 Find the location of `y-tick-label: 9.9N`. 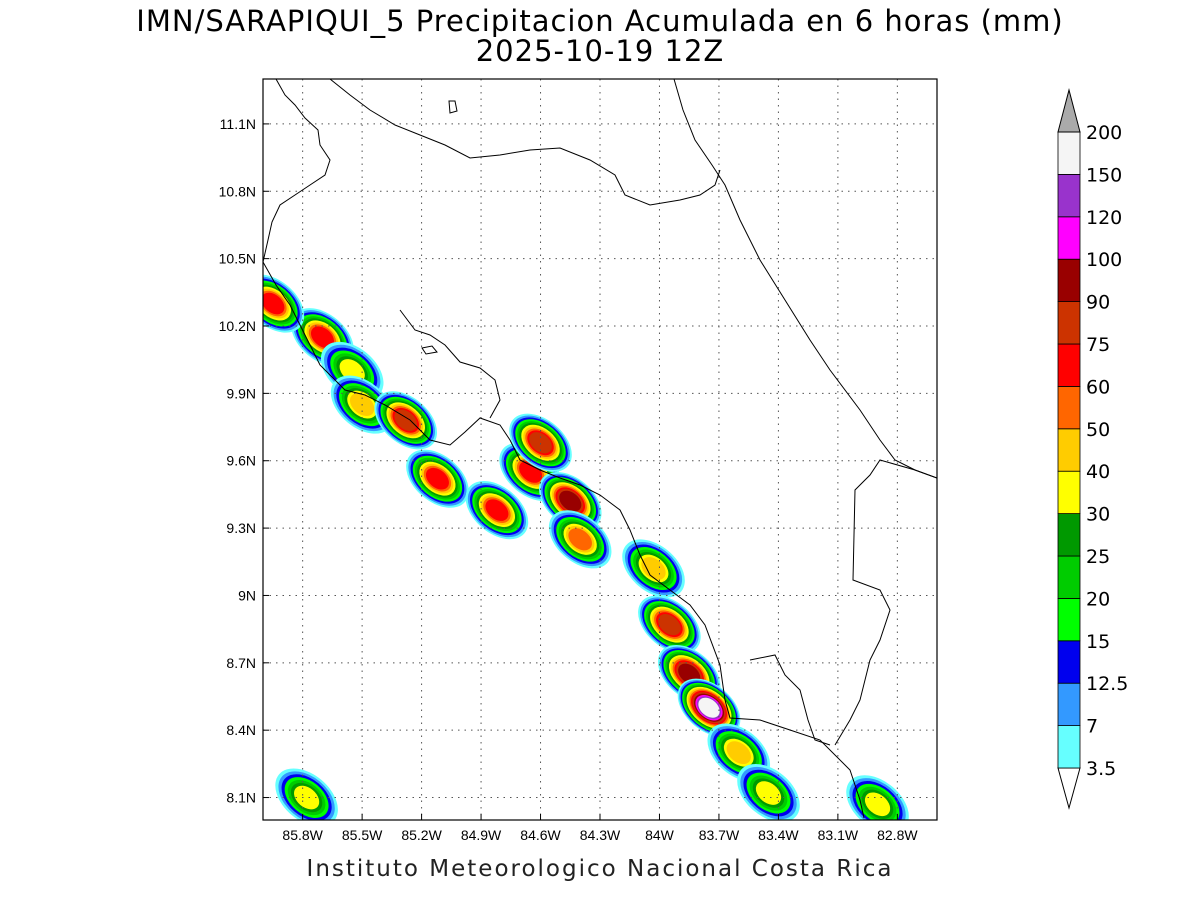

y-tick-label: 9.9N is located at coordinates (241, 393).